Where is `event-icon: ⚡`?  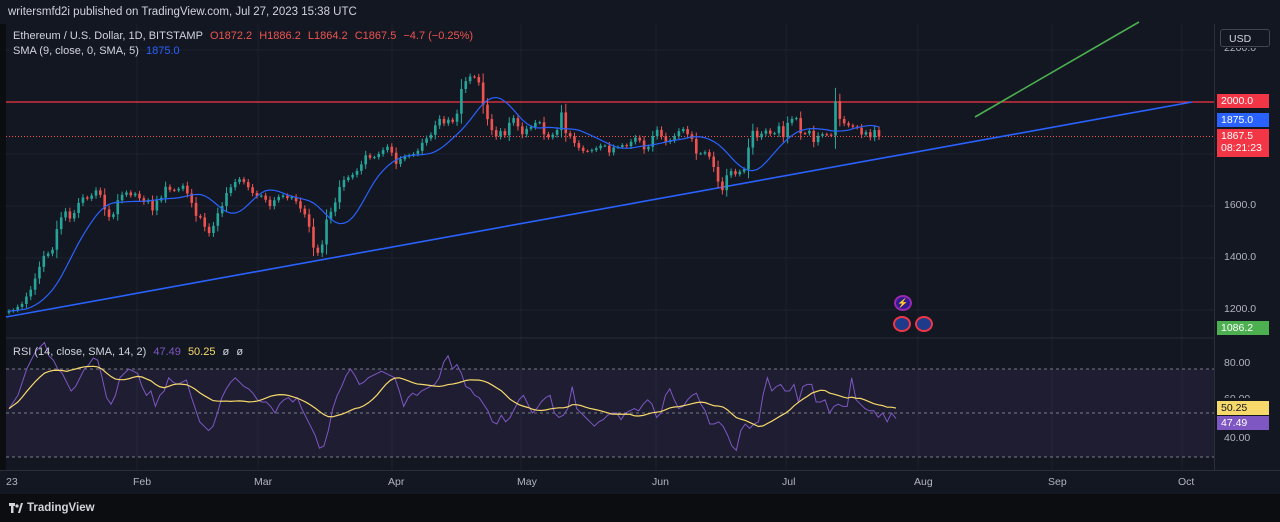
event-icon: ⚡ is located at coordinates (903, 303).